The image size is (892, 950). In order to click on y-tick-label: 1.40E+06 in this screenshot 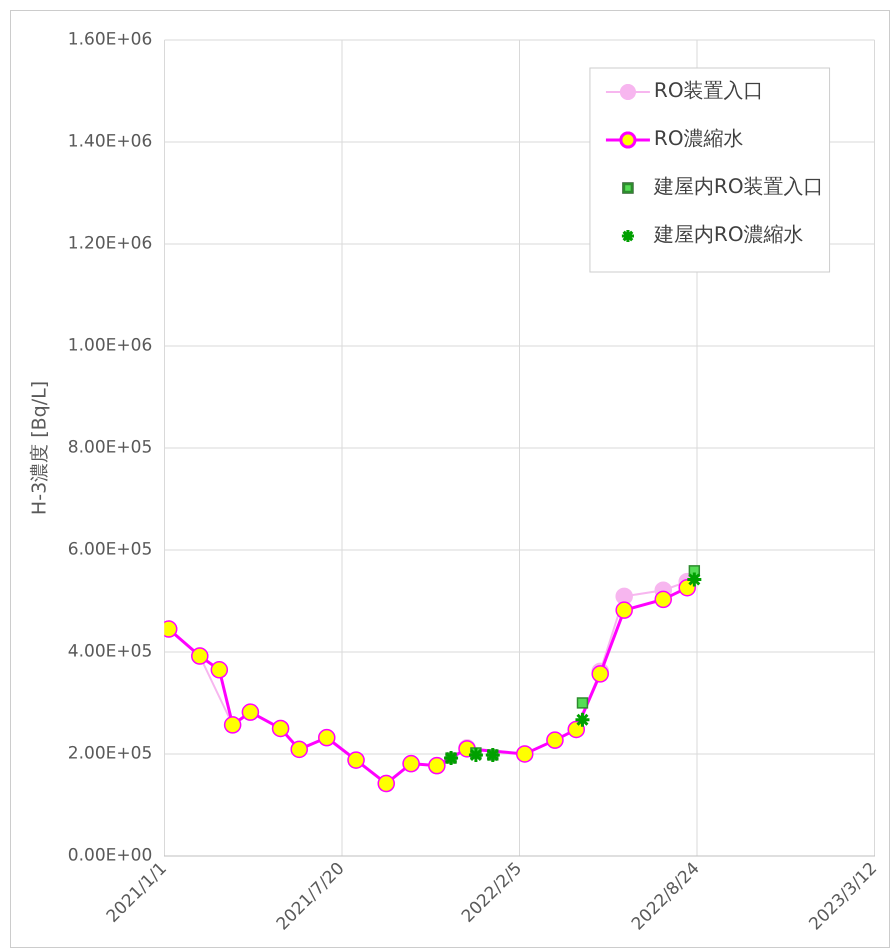, I will do `click(110, 141)`.